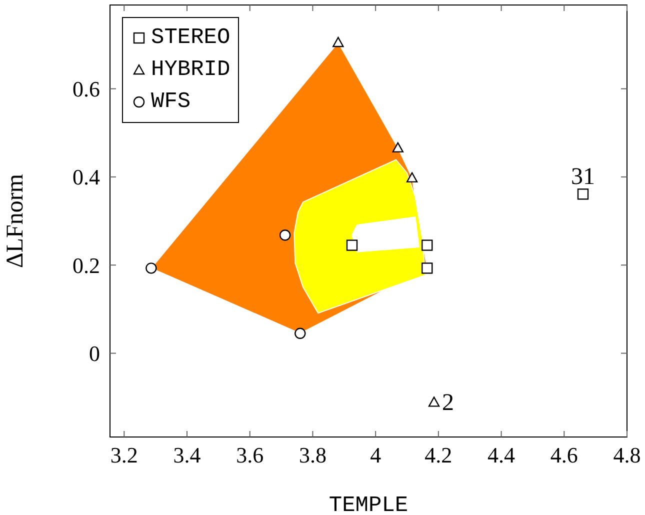 This screenshot has width=645, height=515. What do you see at coordinates (627, 455) in the screenshot?
I see `x-tick-label: 4.8` at bounding box center [627, 455].